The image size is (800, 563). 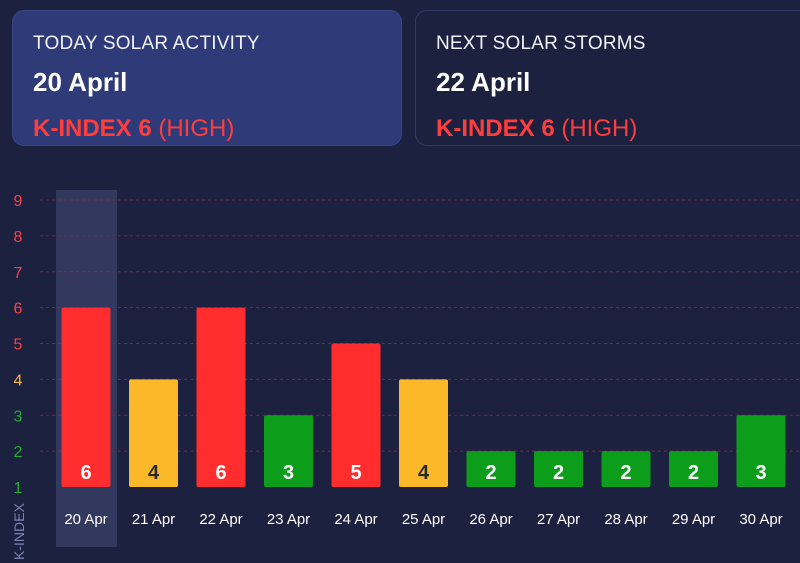 What do you see at coordinates (495, 128) in the screenshot?
I see `next-kindex-value: K-INDEX 6` at bounding box center [495, 128].